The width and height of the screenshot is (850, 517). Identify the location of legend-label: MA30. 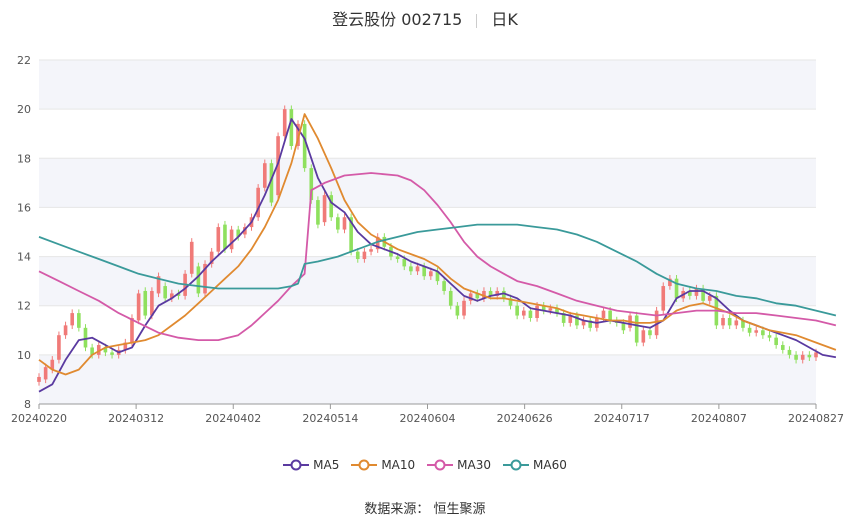
(474, 465).